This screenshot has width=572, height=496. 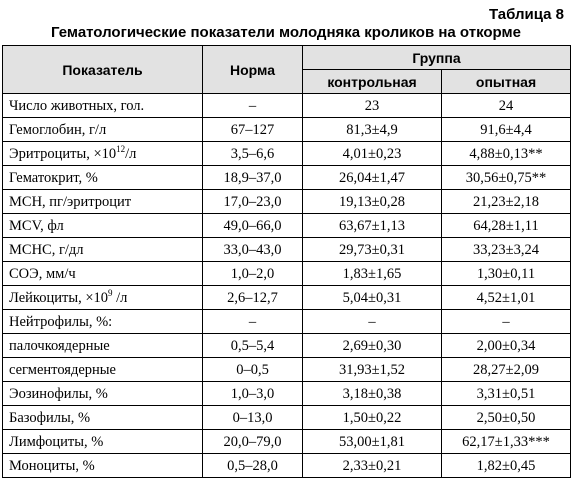 What do you see at coordinates (372, 345) in the screenshot?
I see `row-control-value: 2,69±0,30` at bounding box center [372, 345].